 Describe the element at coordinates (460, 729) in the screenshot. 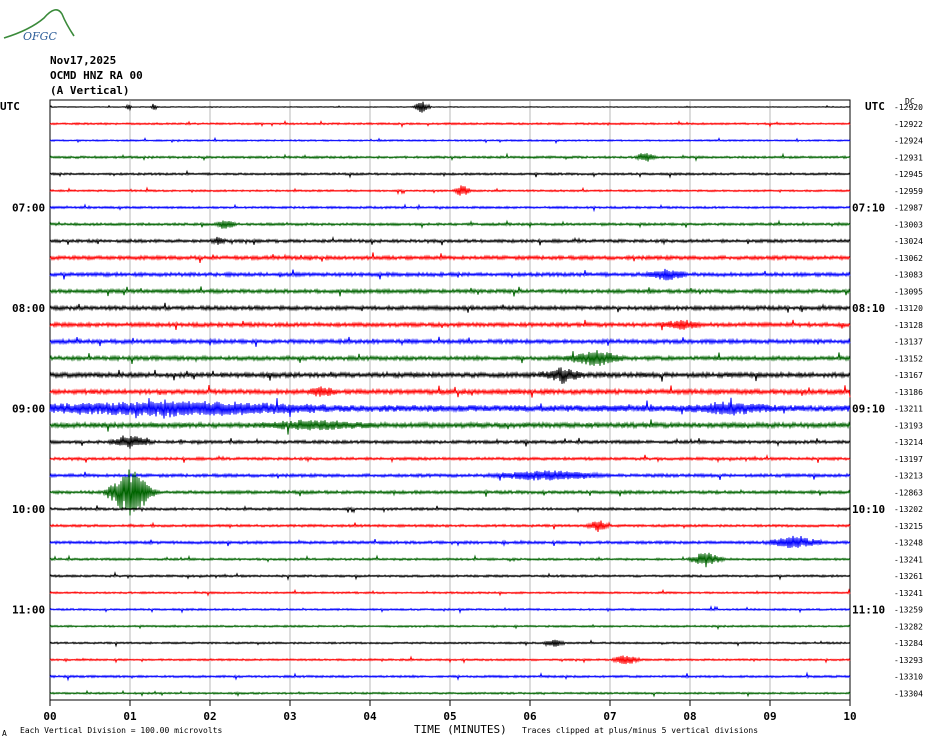

I see `x-axis-label: TIME (MINUTES)` at that location.